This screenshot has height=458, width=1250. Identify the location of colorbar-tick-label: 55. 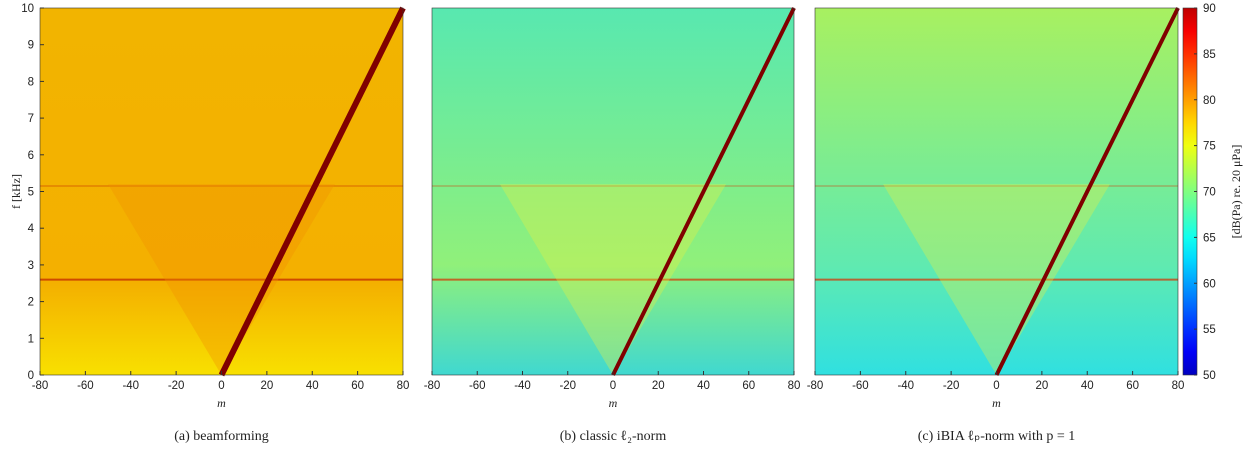
(1209, 330).